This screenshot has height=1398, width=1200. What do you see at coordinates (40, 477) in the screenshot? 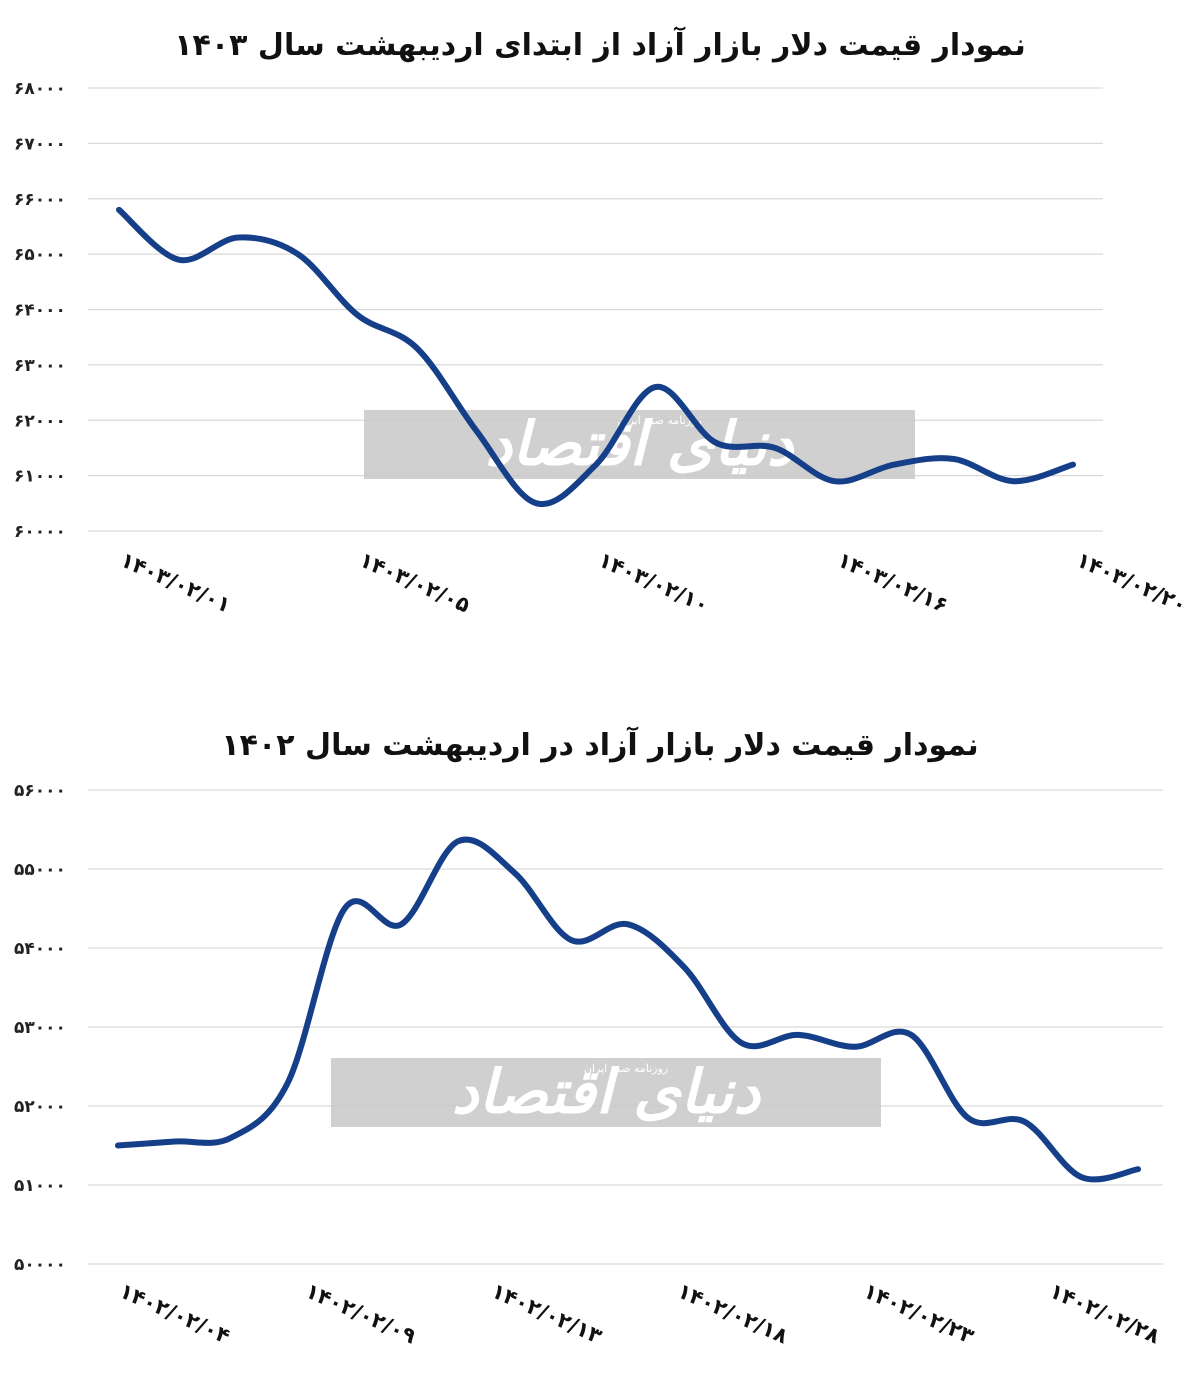
I see `y-tick-label: ۶۱۰۰۰` at bounding box center [40, 477].